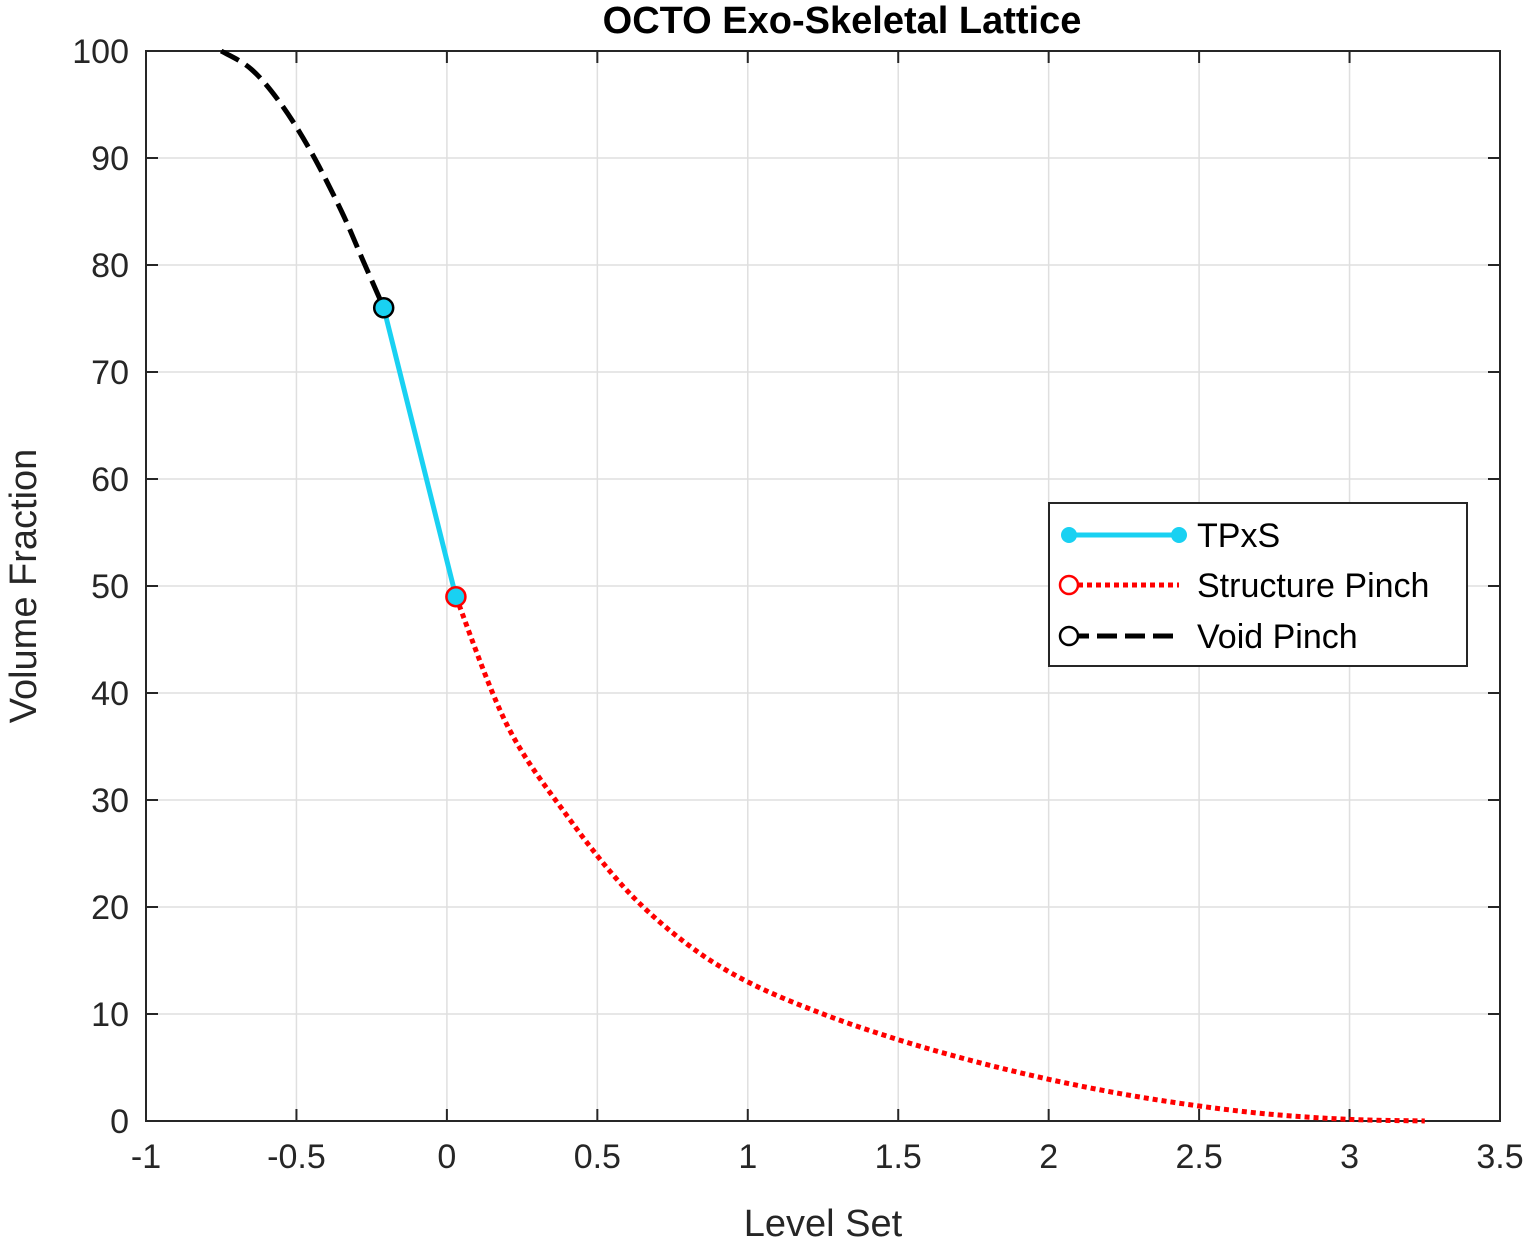 Image resolution: width=1531 pixels, height=1244 pixels. I want to click on legend: TPxS Structure Pinch Void Pinch, so click(1258, 584).